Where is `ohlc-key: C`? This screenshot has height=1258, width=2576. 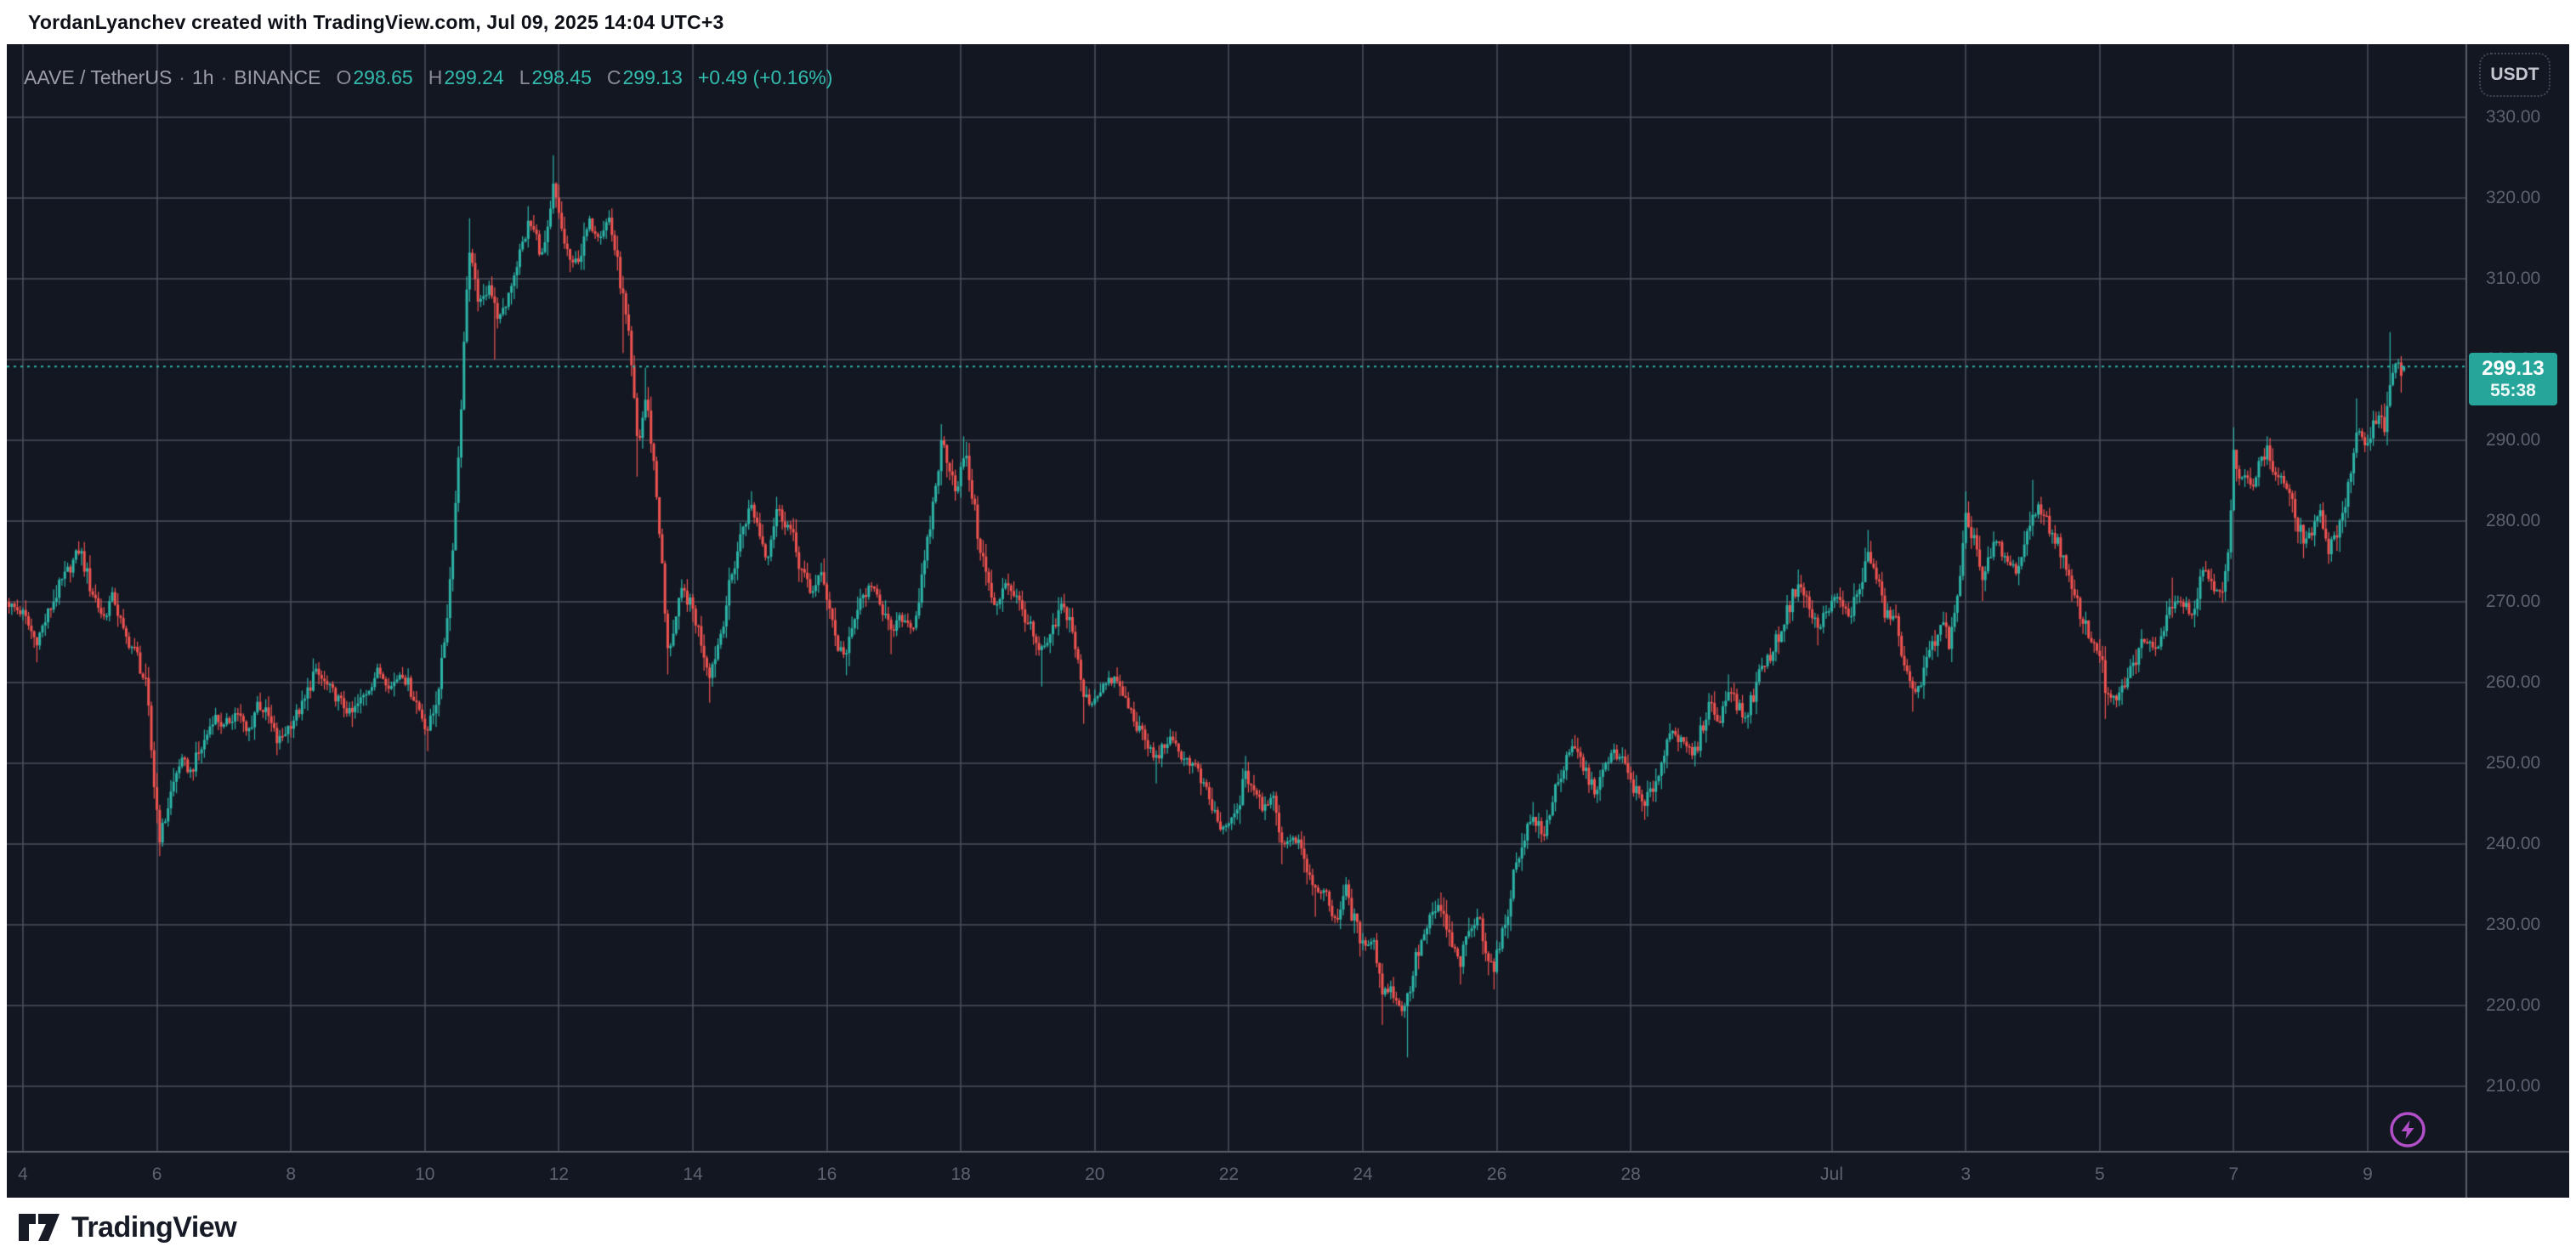
ohlc-key: C is located at coordinates (614, 76).